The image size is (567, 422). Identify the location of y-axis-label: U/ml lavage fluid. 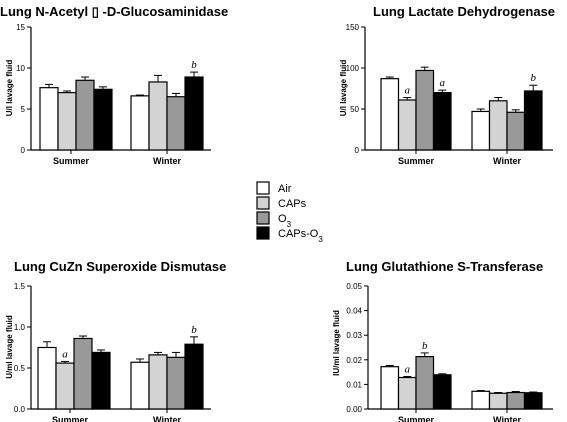
(9, 347).